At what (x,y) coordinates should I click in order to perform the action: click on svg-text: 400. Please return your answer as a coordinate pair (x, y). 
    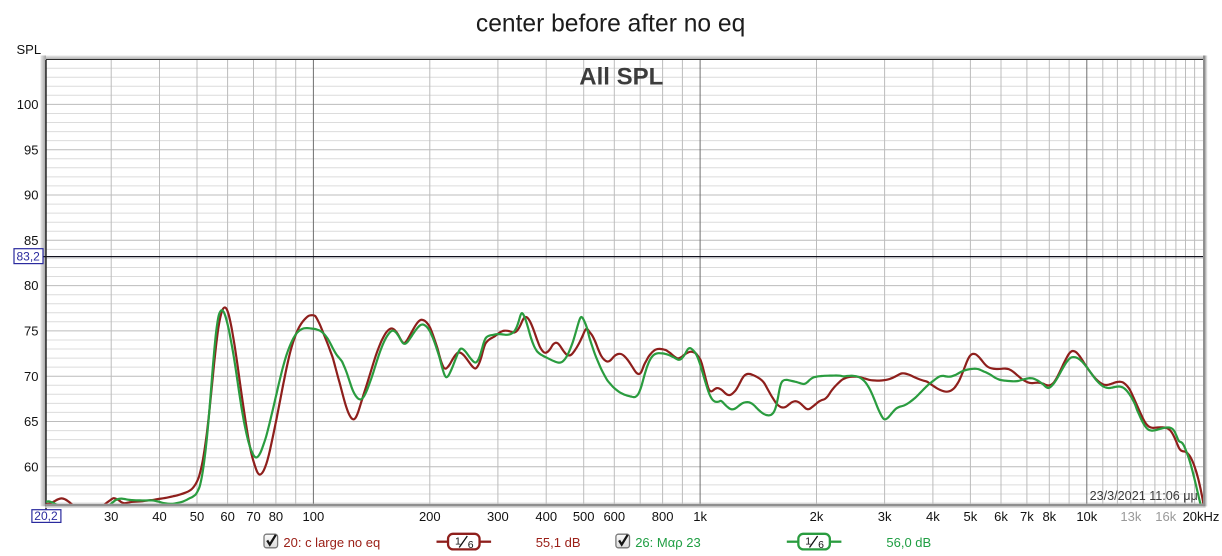
    Looking at the image, I should click on (546, 516).